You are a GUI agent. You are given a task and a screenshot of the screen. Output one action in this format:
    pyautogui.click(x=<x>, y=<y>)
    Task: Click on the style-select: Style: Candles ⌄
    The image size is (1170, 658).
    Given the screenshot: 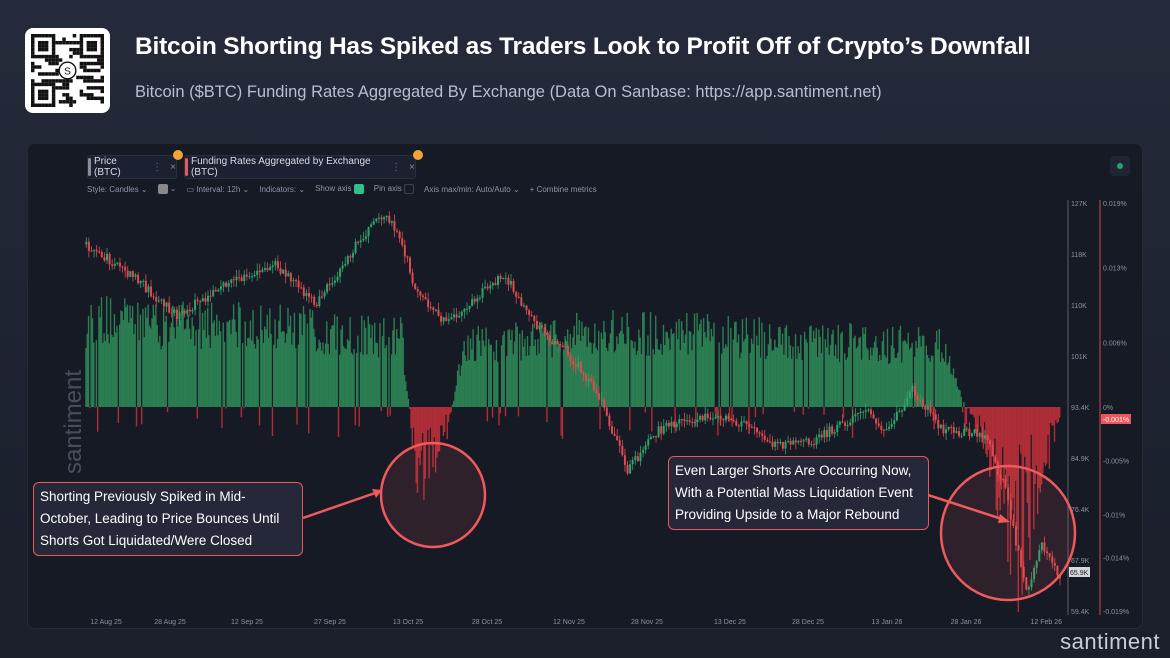 What is the action you would take?
    pyautogui.click(x=117, y=189)
    